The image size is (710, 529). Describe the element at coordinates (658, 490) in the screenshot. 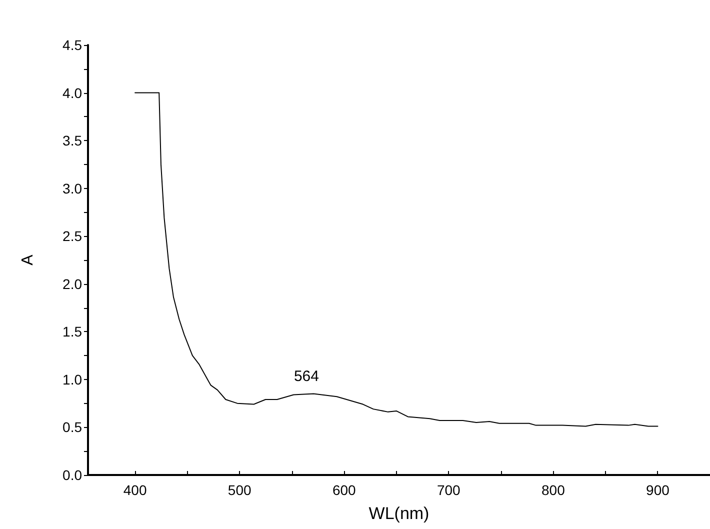

I see `x-tick-label: 900` at that location.